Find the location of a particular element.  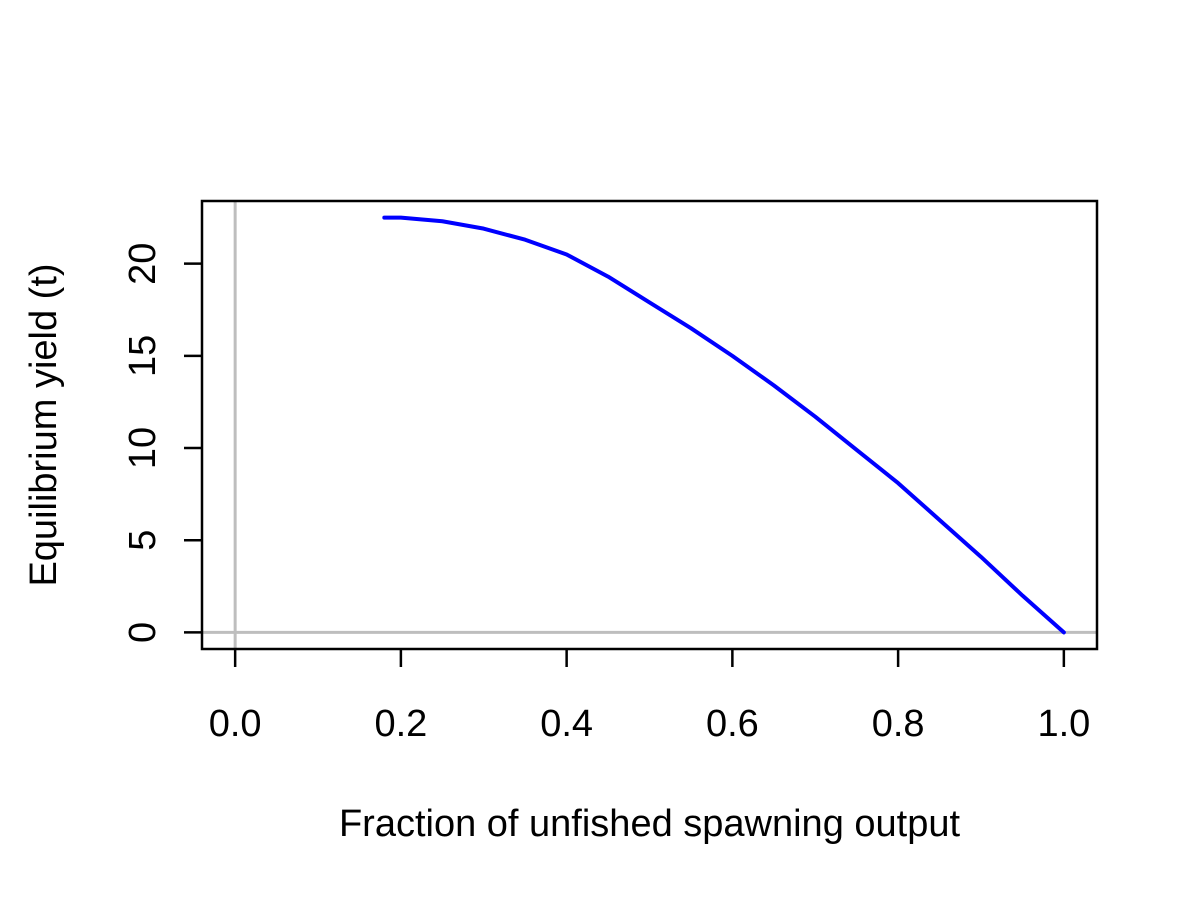

y-axis-label: Equilibrium yield (t) is located at coordinates (44, 424).